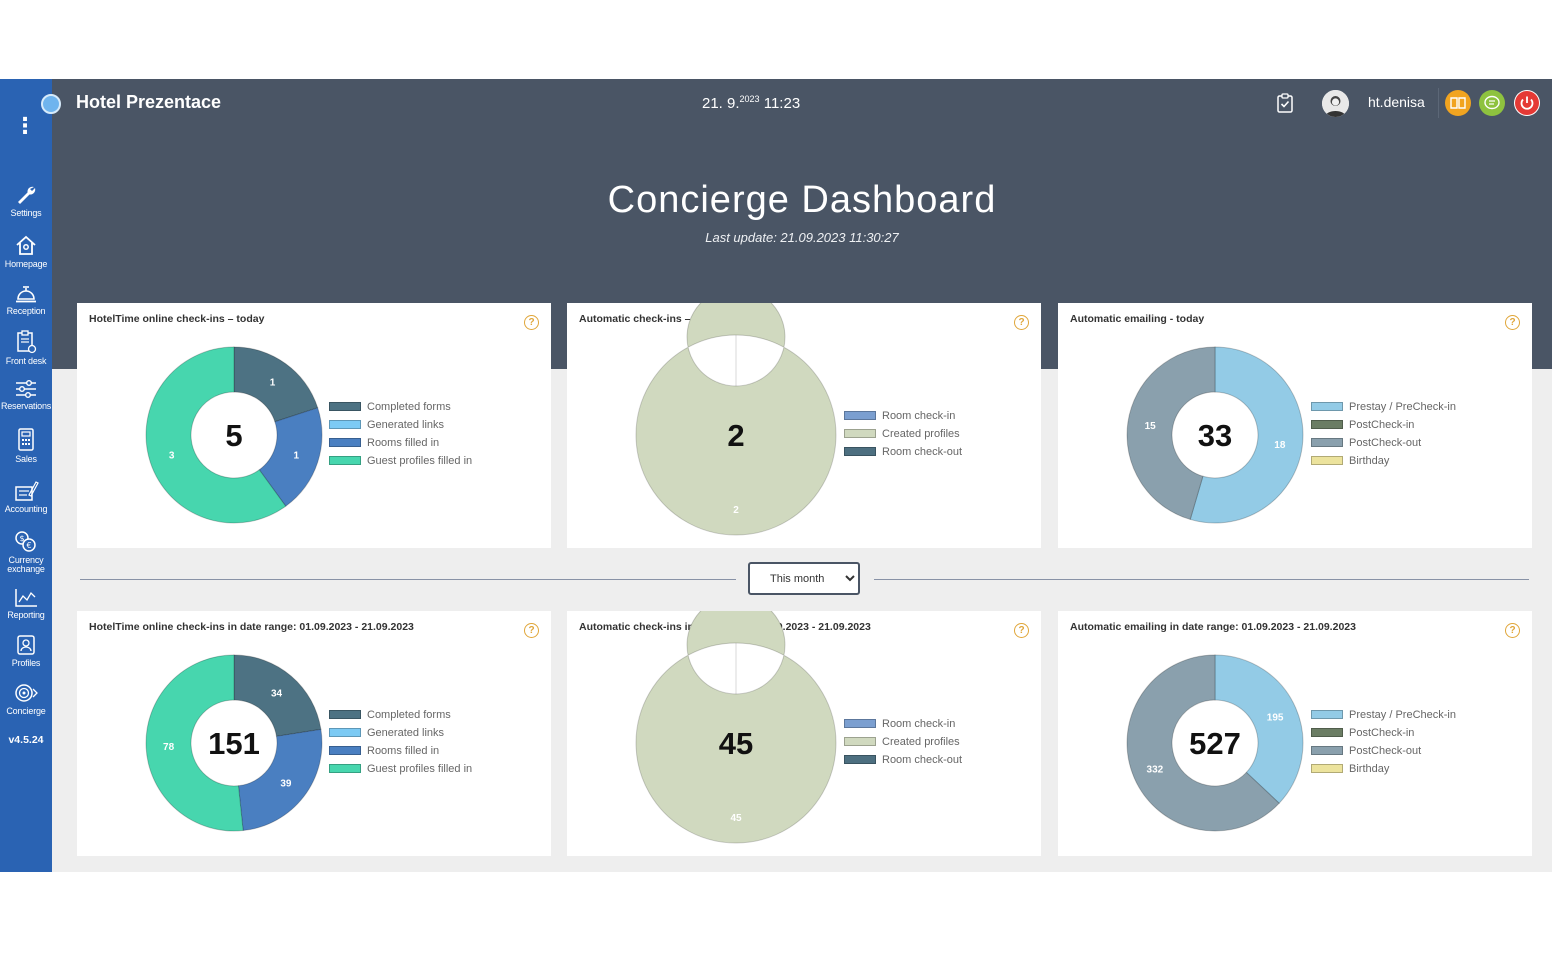 The image size is (1558, 973). What do you see at coordinates (26, 598) in the screenshot?
I see `chart-icon` at bounding box center [26, 598].